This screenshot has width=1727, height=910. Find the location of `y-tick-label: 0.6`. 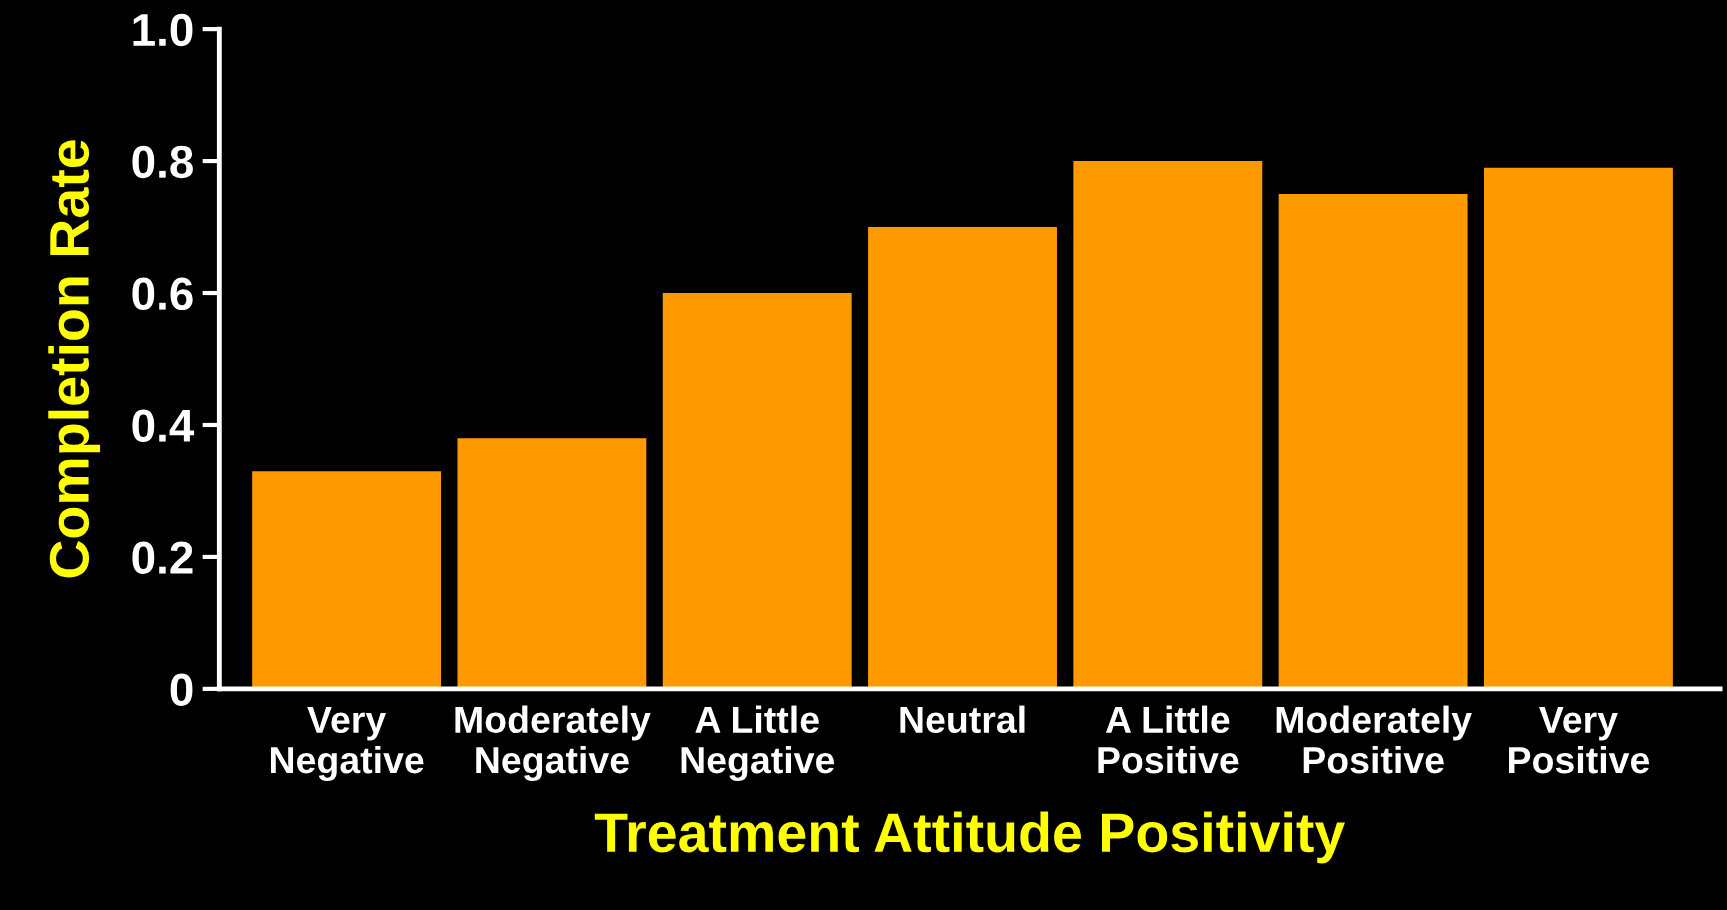

y-tick-label: 0.6 is located at coordinates (162, 294).